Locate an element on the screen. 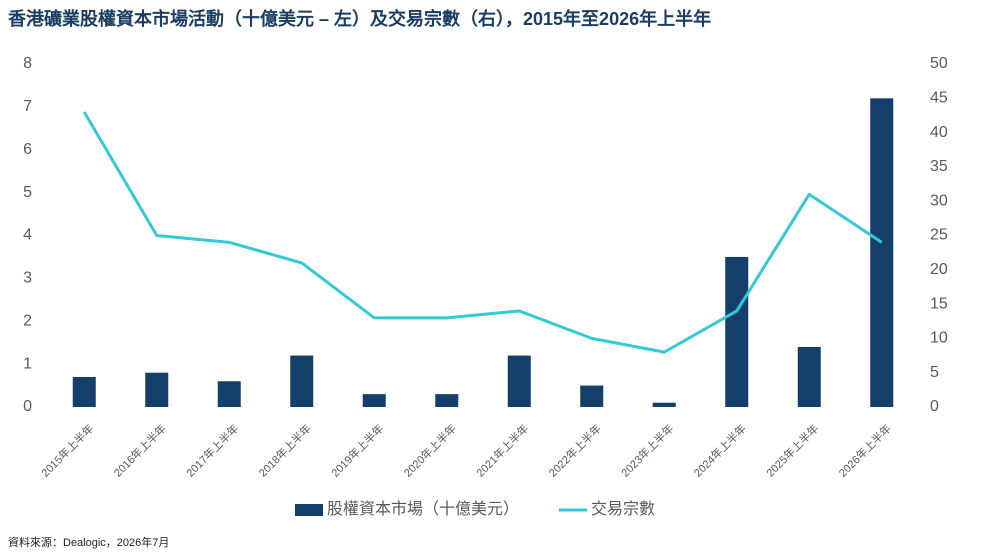  x-tick-label: 2021年上半年 is located at coordinates (502, 450).